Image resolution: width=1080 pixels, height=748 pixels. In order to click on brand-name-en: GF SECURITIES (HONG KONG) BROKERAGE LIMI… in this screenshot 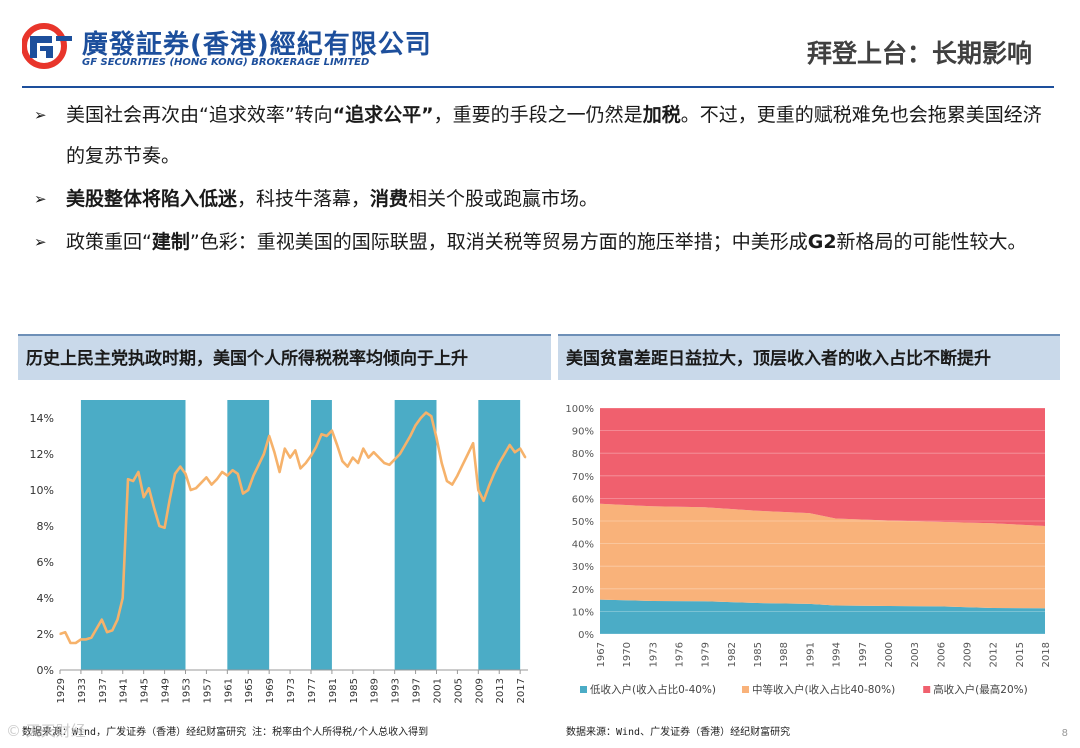, I will do `click(226, 62)`.